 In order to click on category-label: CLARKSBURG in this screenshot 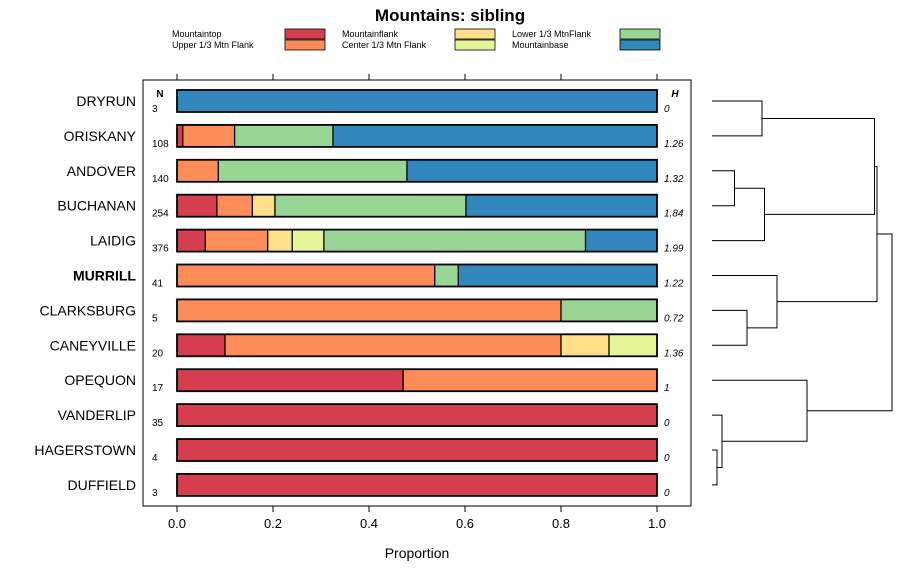, I will do `click(88, 310)`.